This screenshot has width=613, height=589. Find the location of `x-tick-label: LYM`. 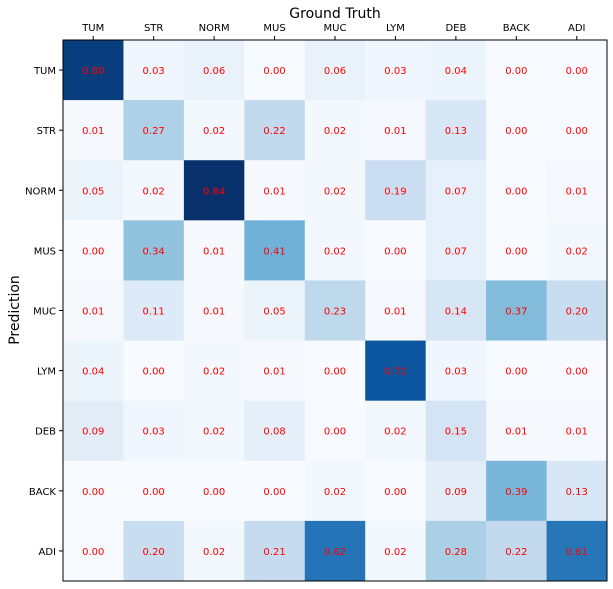

x-tick-label: LYM is located at coordinates (395, 28).